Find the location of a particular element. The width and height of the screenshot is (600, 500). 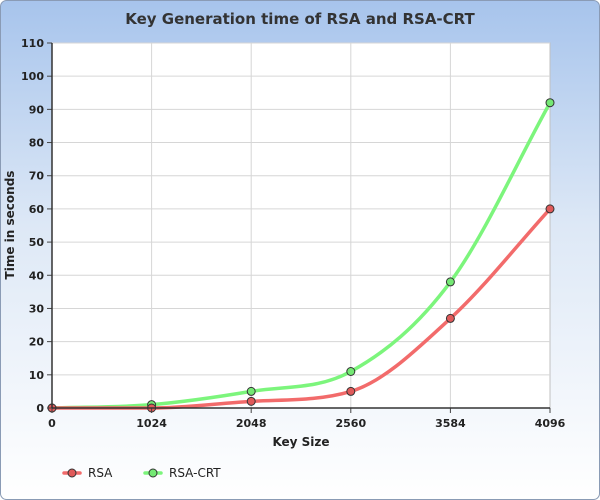

y-tick-label: 70 is located at coordinates (37, 176).